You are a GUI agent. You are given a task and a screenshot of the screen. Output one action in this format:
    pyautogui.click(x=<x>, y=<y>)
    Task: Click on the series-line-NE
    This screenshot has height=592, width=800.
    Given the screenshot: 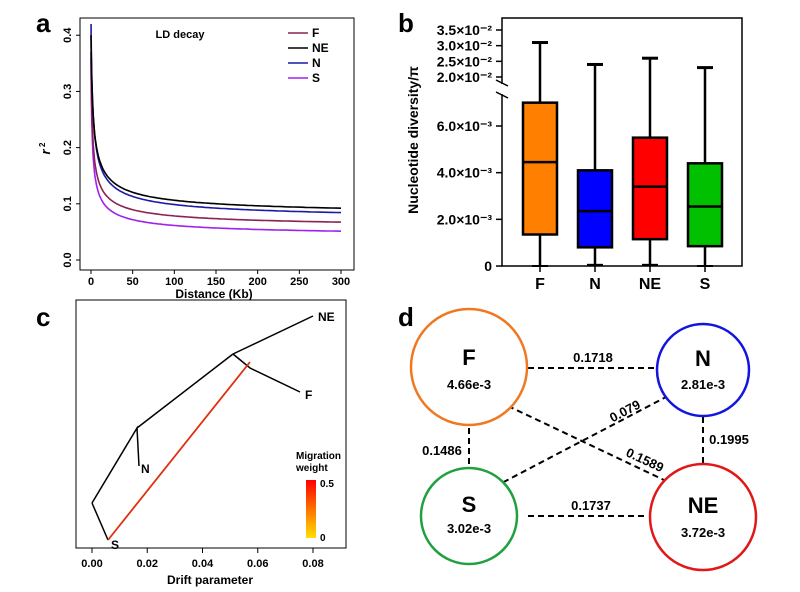 What is the action you would take?
    pyautogui.click(x=216, y=122)
    